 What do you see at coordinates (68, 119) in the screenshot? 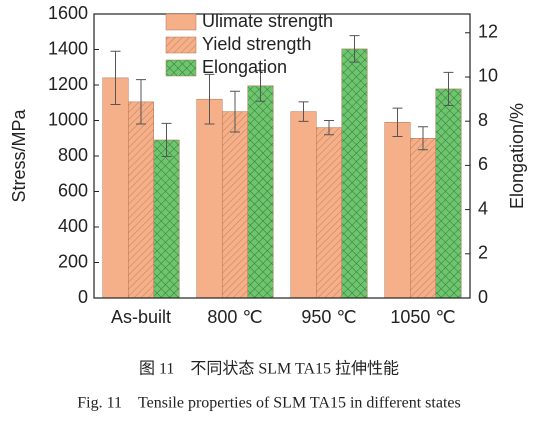
I see `y-tick-label: 1000` at bounding box center [68, 119].